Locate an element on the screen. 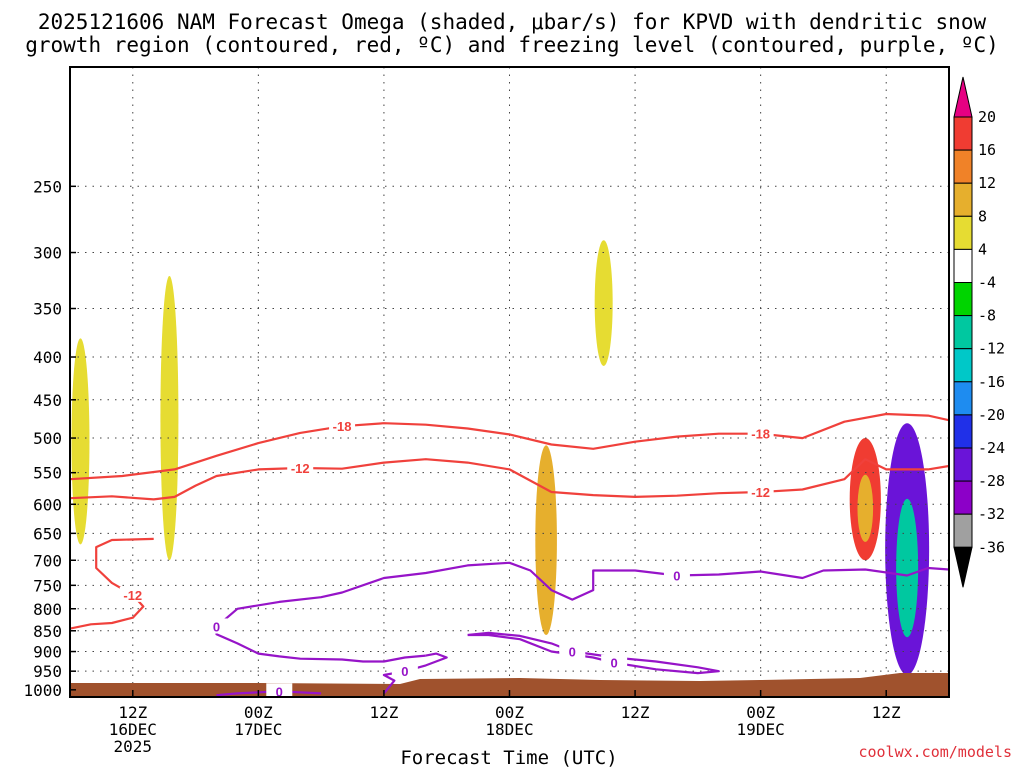 The image size is (1024, 768). y-tick-label-800: 800 is located at coordinates (47, 609).